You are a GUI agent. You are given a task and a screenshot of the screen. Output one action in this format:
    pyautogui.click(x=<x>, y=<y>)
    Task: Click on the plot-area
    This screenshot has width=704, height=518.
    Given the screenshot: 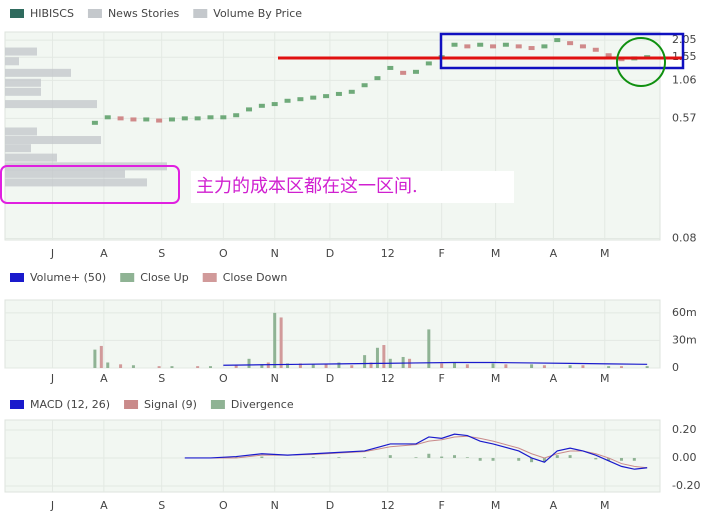 What is the action you would take?
    pyautogui.click(x=332, y=456)
    